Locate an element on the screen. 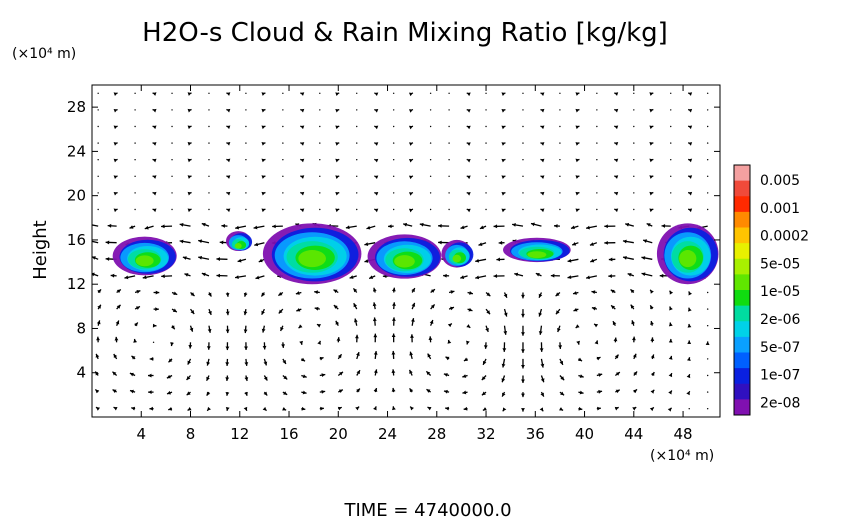 Image resolution: width=854 pixels, height=519 pixels. x-axis-unit: (×10⁴ m) is located at coordinates (682, 456).